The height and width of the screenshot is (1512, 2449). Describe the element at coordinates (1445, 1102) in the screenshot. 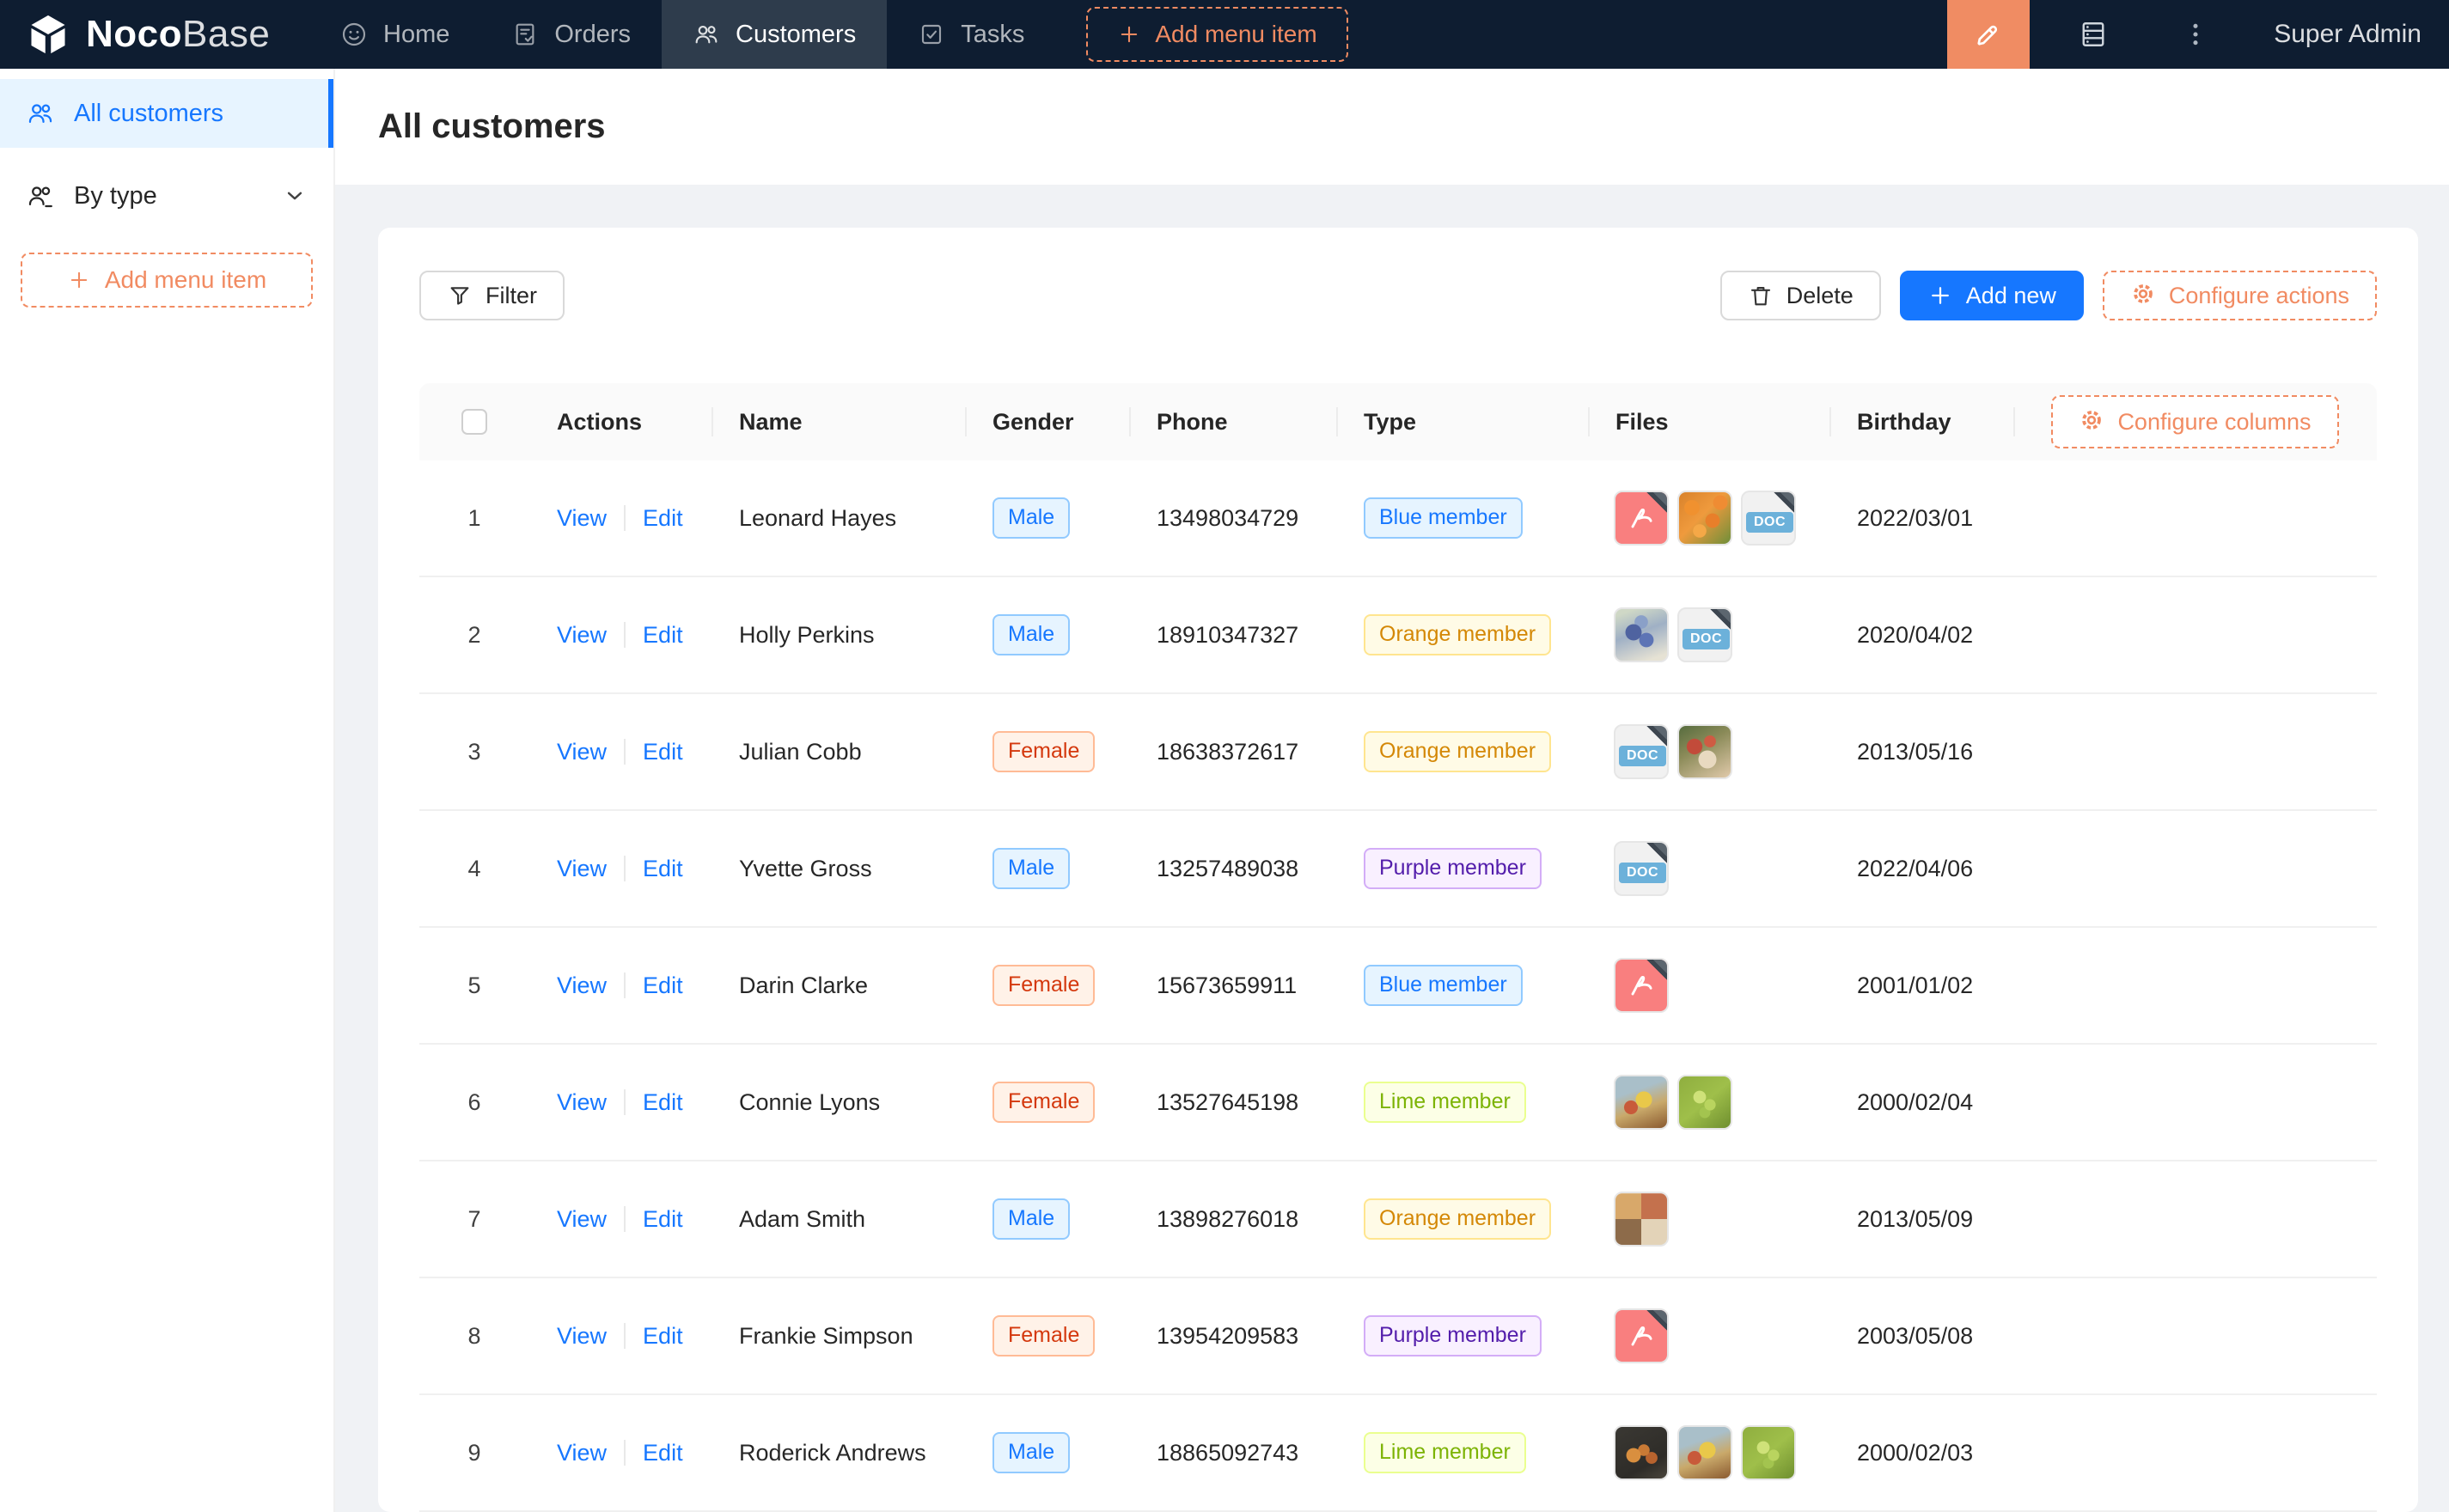

I see `type-badge: Lime member` at that location.